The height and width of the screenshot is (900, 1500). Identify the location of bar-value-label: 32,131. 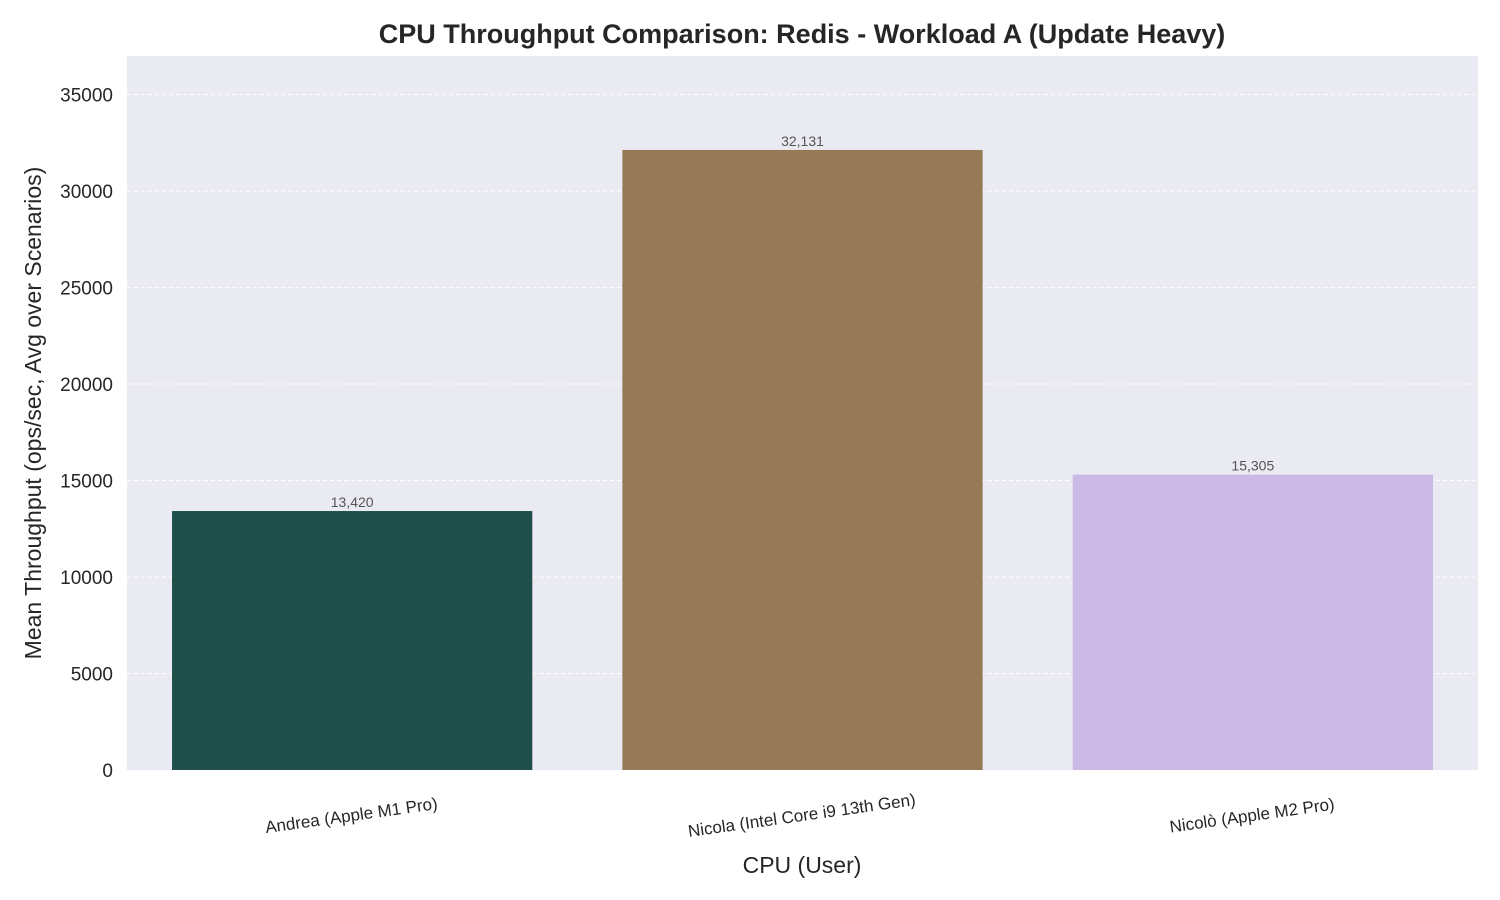
(802, 141).